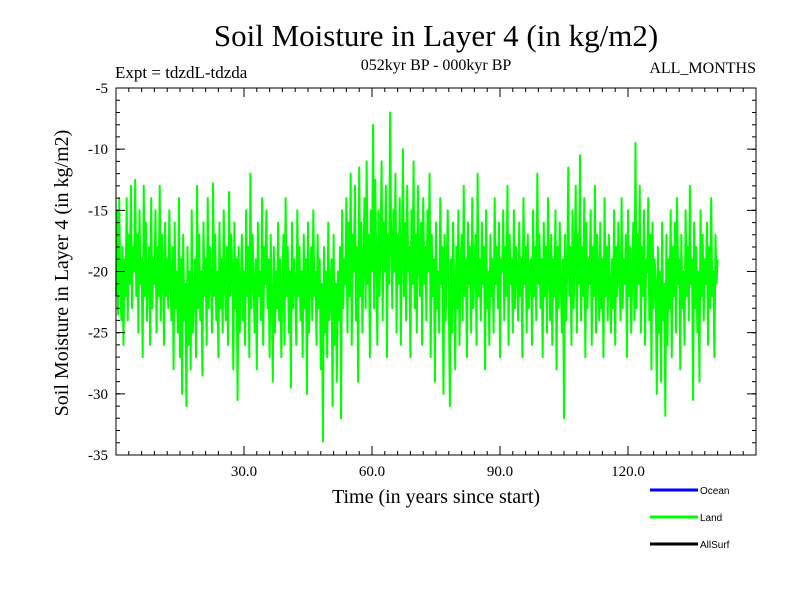 Image resolution: width=800 pixels, height=600 pixels. I want to click on x-tick-label-0: 30.0, so click(244, 472).